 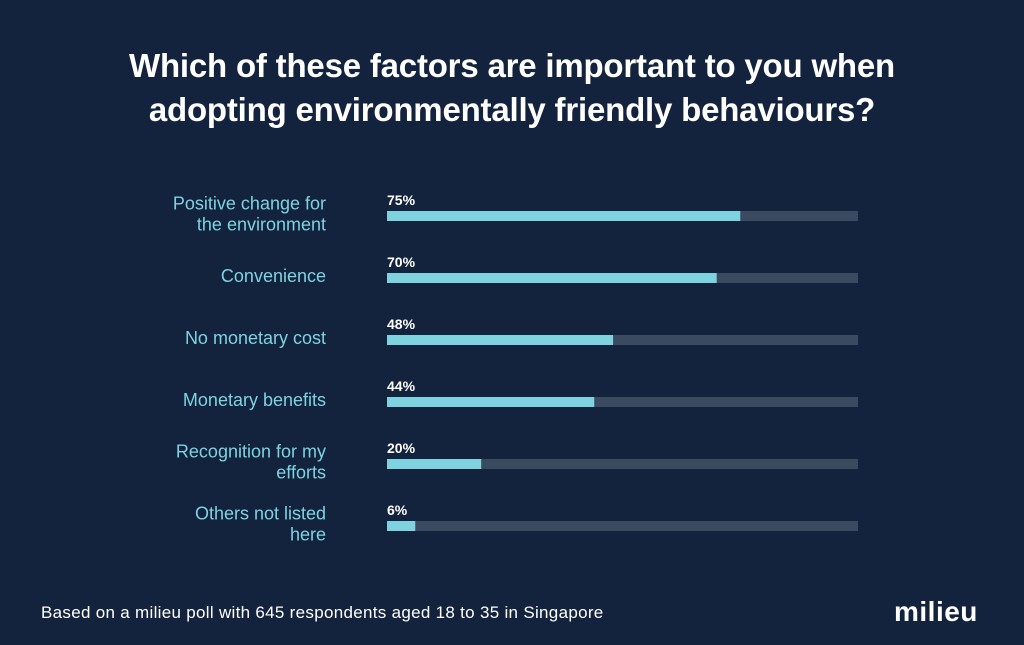 What do you see at coordinates (251, 452) in the screenshot?
I see `category-label-line: Recognition for my` at bounding box center [251, 452].